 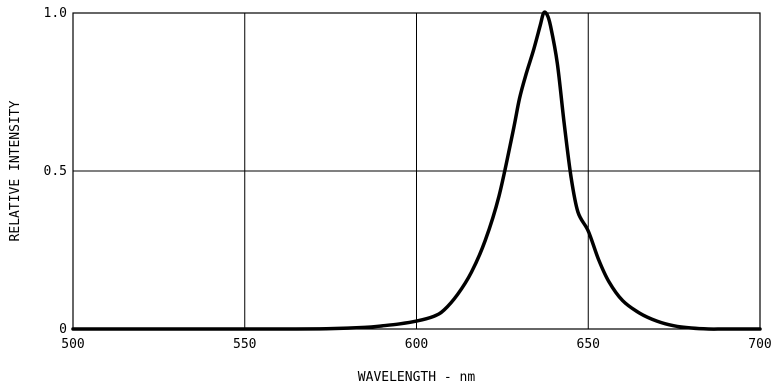 What do you see at coordinates (55, 13) in the screenshot?
I see `y-tick-label: 1.0` at bounding box center [55, 13].